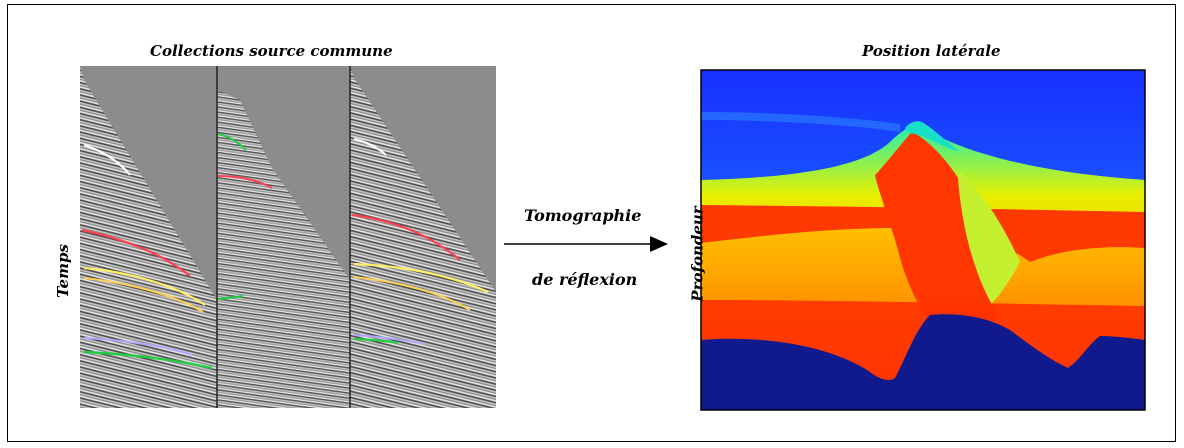 This screenshot has height=448, width=1184. What do you see at coordinates (937, 230) in the screenshot?
I see `intrusion-body` at bounding box center [937, 230].